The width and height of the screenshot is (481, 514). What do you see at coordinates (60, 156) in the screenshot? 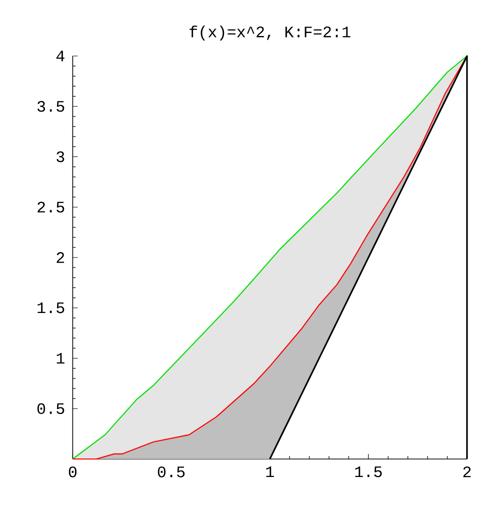
I see `y-tick-label: 3` at bounding box center [60, 156].